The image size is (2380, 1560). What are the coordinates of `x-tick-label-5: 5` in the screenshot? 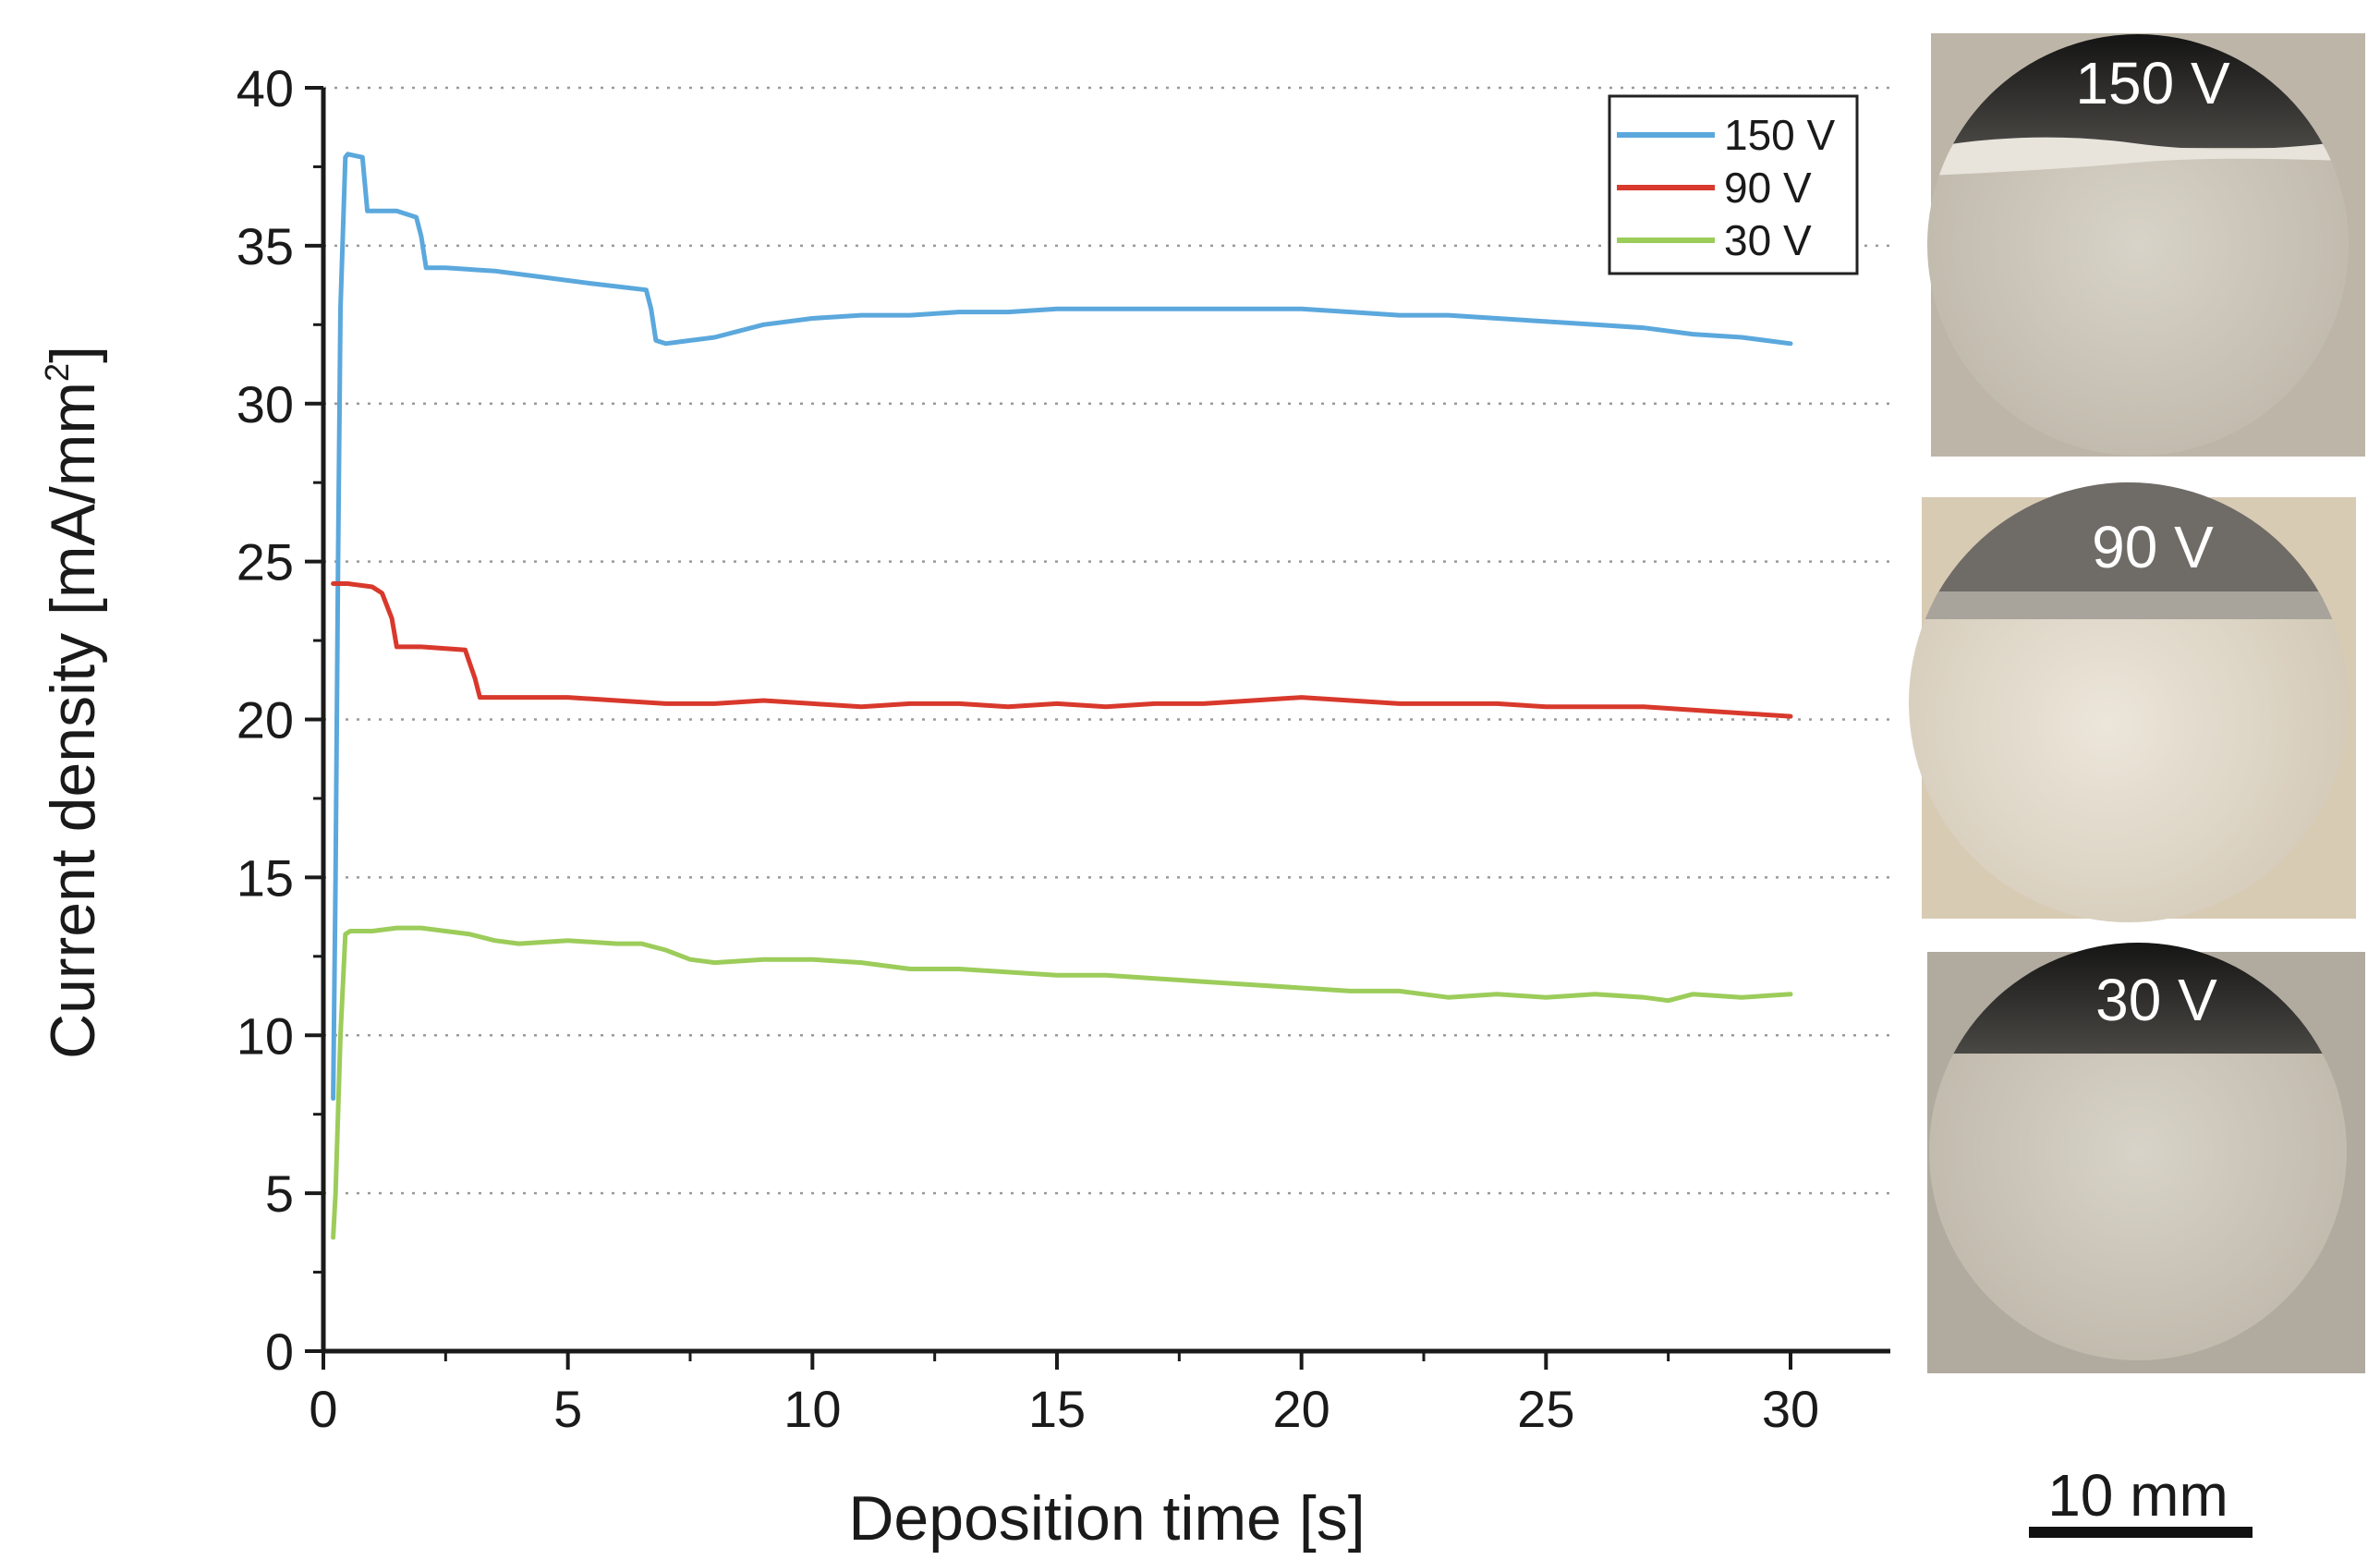 It's located at (567, 1409).